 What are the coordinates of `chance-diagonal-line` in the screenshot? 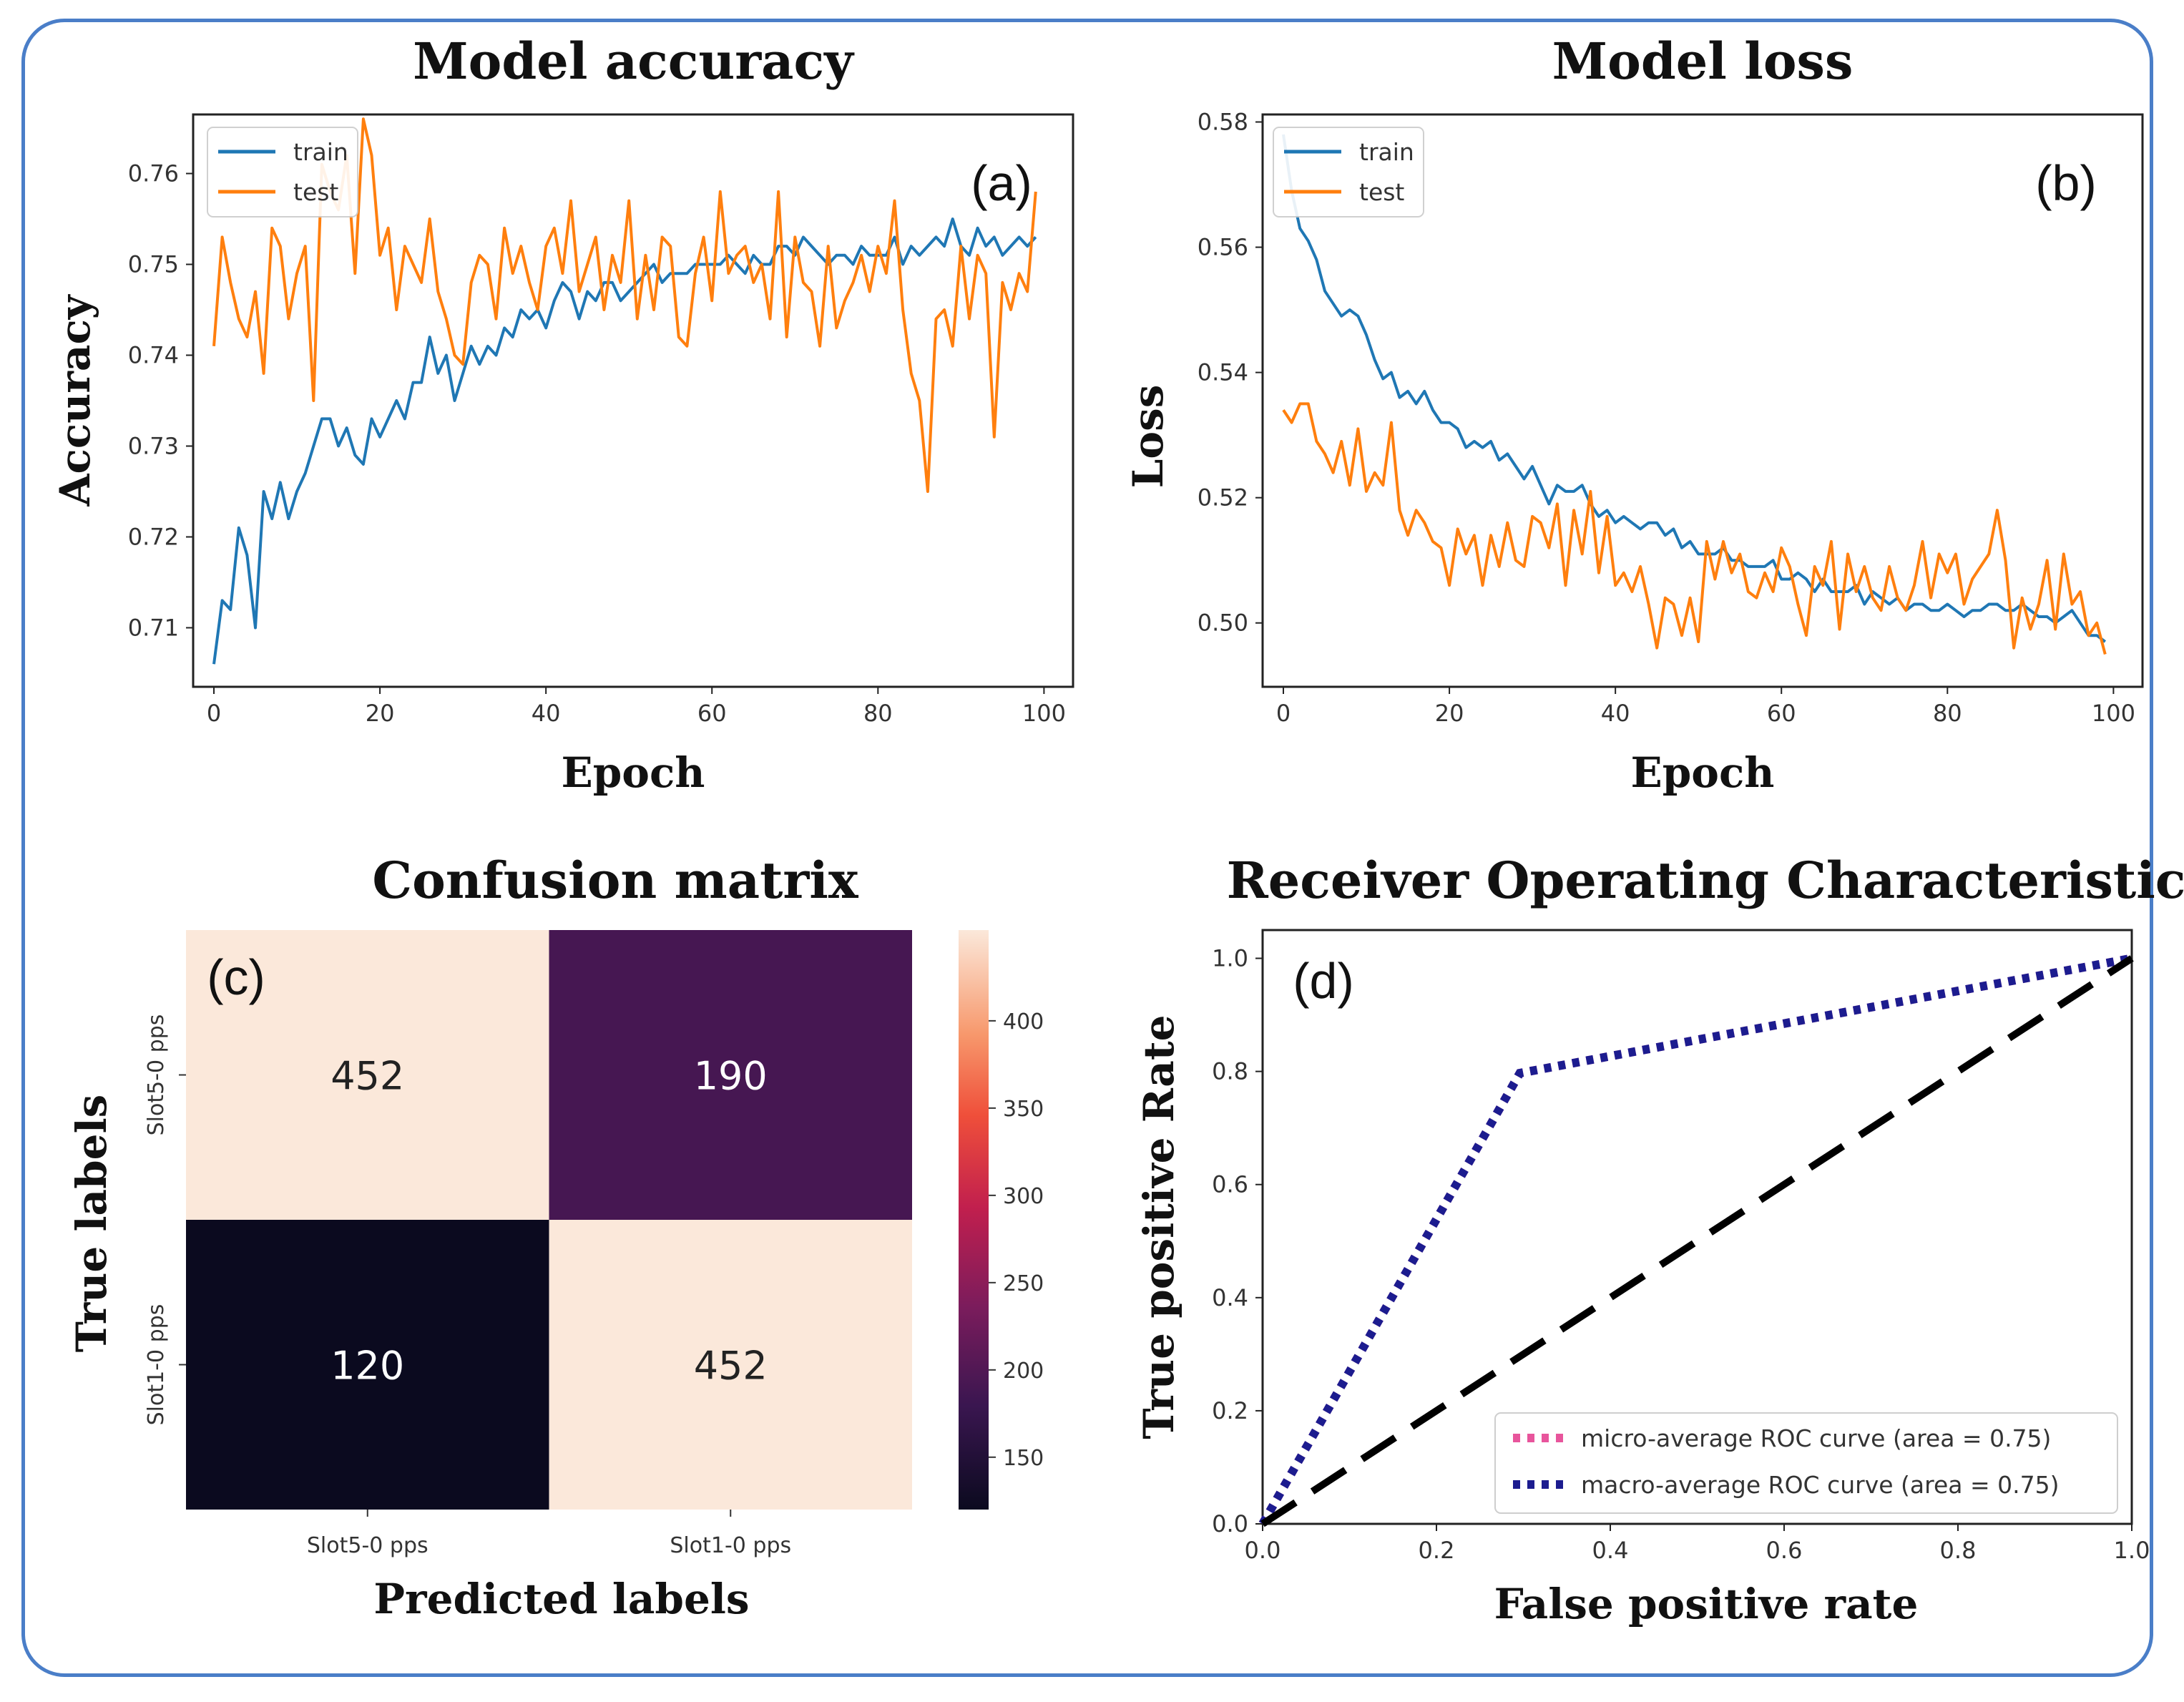 It's located at (1697, 1241).